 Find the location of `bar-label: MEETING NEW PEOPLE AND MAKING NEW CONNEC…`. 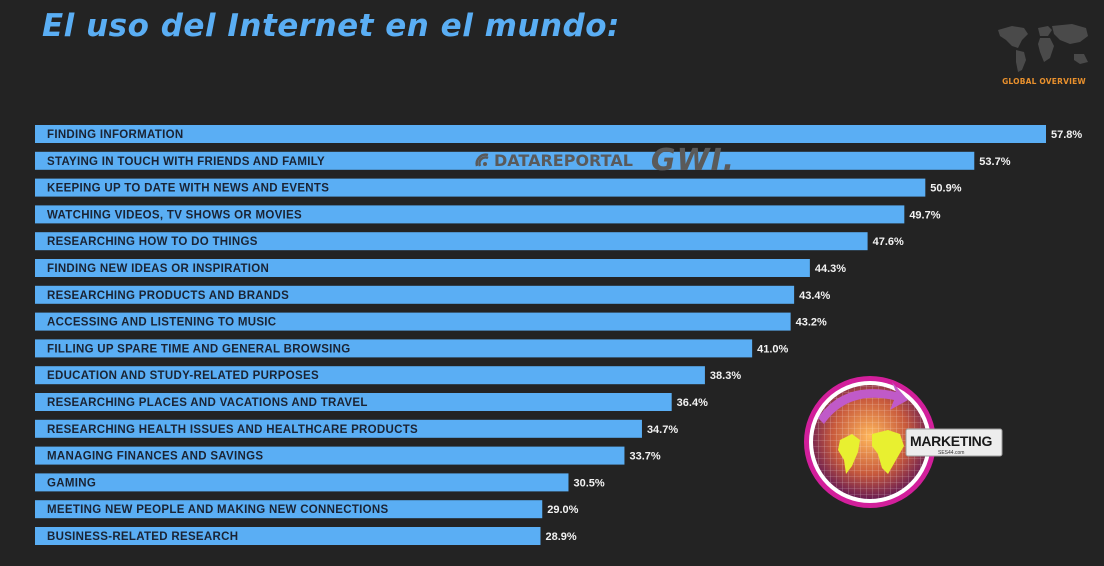

bar-label: MEETING NEW PEOPLE AND MAKING NEW CONNEC… is located at coordinates (217, 510).